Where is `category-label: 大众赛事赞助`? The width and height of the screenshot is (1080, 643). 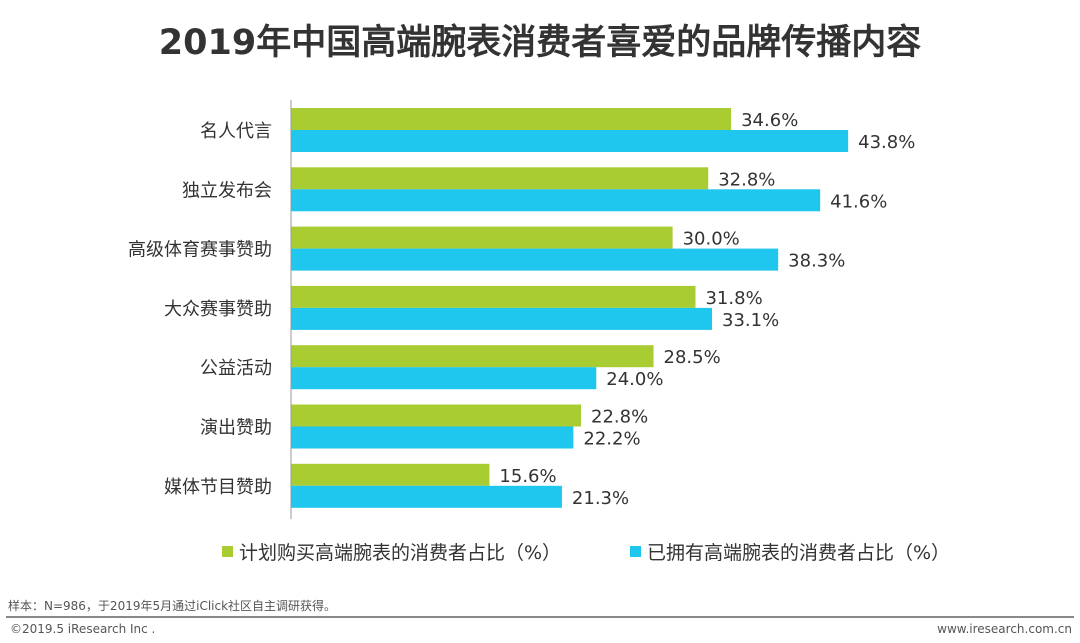
category-label: 大众赛事赞助 is located at coordinates (218, 309).